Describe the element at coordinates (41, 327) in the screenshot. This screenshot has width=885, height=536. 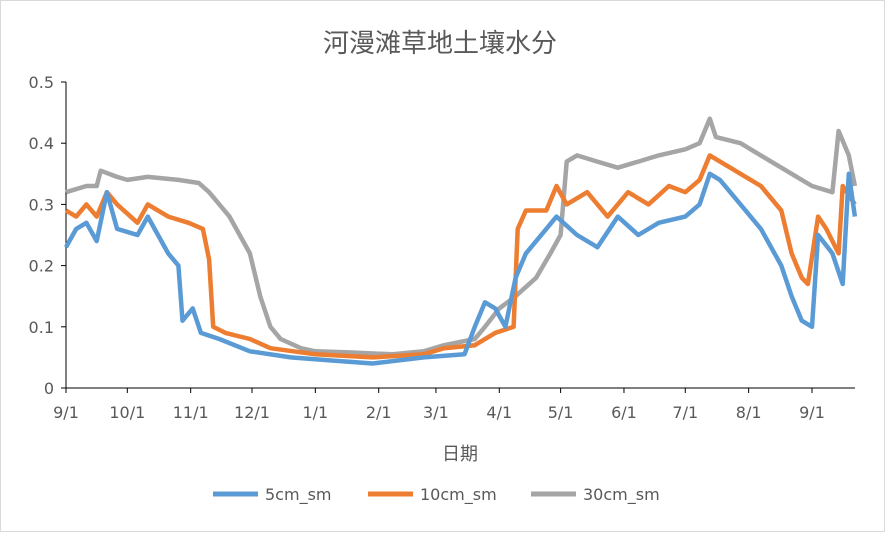
I see `y-tick-label: 0.1` at that location.